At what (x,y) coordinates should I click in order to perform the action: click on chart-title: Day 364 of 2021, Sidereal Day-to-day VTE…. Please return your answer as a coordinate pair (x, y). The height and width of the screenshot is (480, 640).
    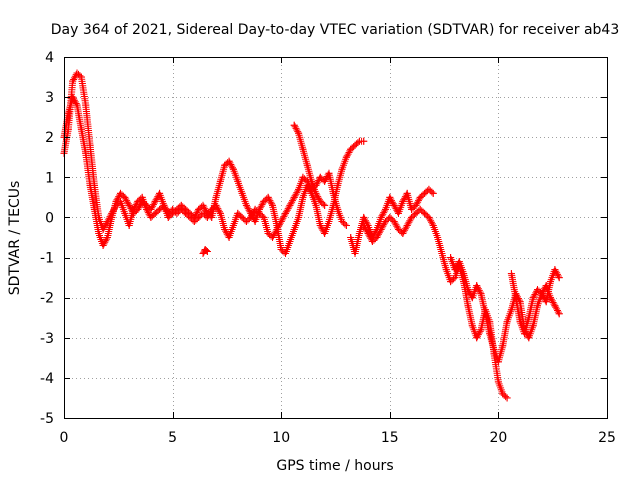
    Looking at the image, I should click on (335, 30).